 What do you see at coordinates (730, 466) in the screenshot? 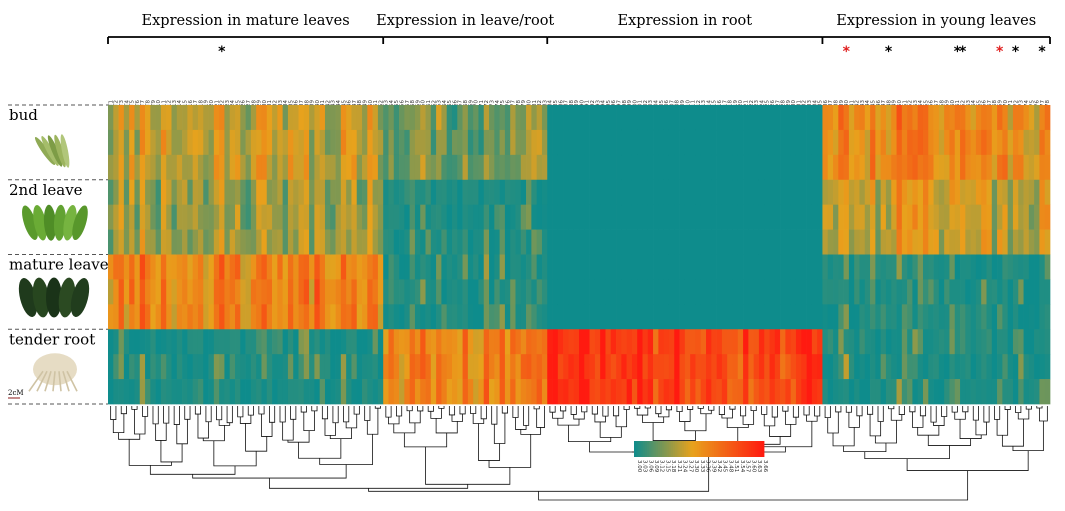
I see `colorbar-tick-label: 3.48` at bounding box center [730, 466].